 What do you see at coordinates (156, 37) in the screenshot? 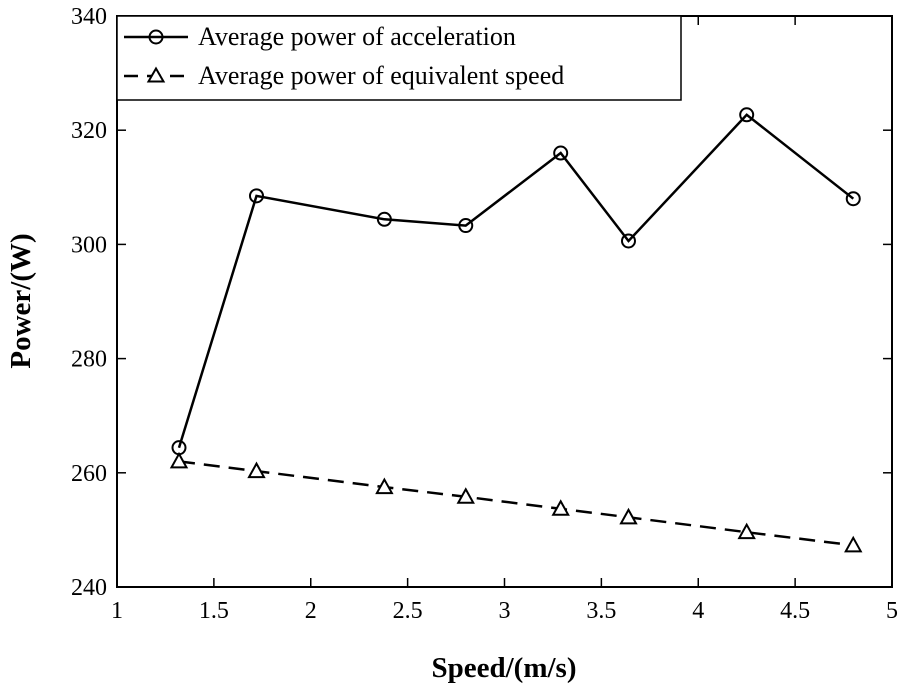
I see `legend-marker-circle` at bounding box center [156, 37].